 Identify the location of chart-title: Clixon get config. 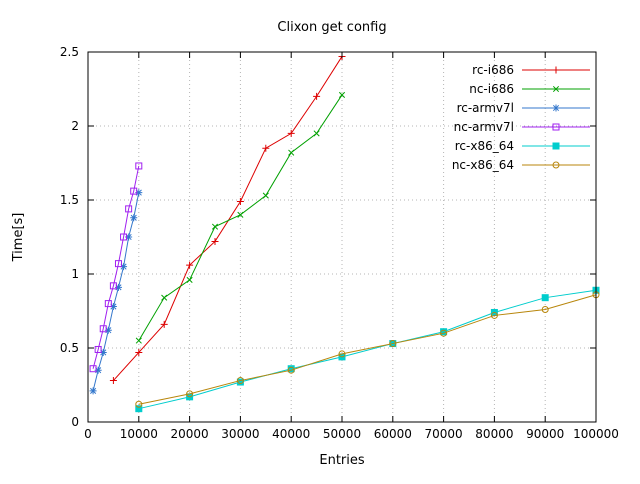
(331, 27).